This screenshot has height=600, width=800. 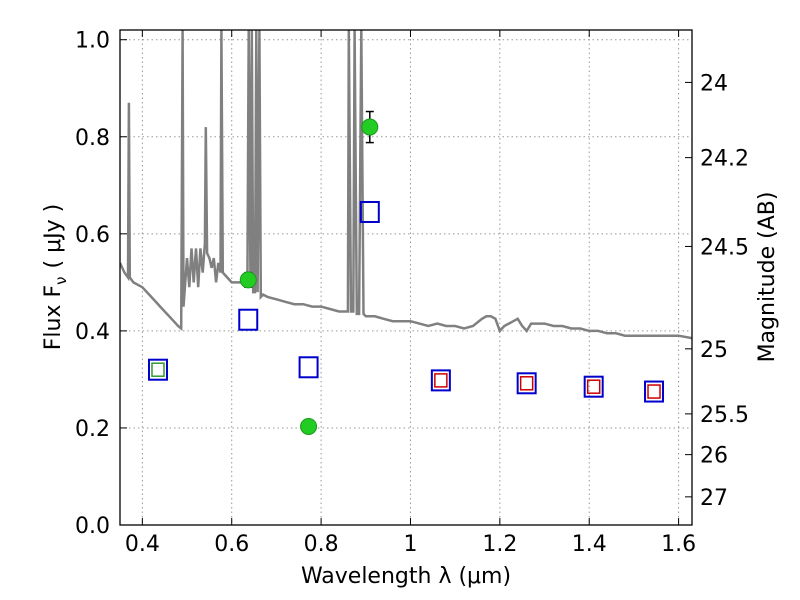 I want to click on y-tick-label: 1.0, so click(x=92, y=41).